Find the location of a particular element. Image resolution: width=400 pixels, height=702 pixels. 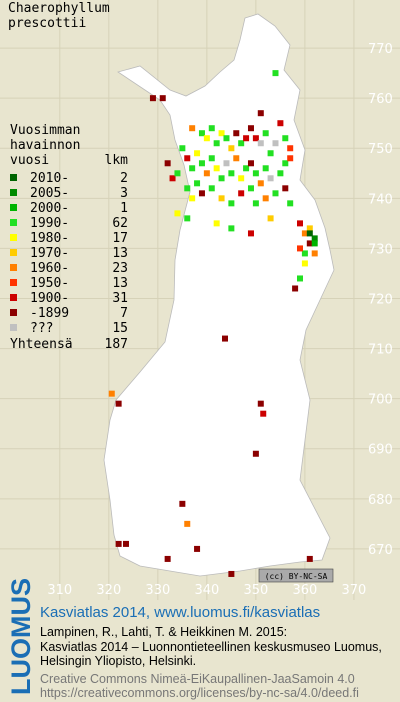

cc-badge is located at coordinates (296, 575).